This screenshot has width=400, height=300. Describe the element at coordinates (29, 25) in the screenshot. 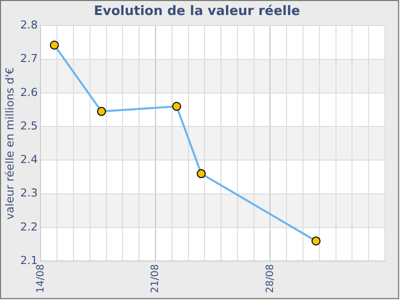

I see `y-tick-label: 2.8` at that location.